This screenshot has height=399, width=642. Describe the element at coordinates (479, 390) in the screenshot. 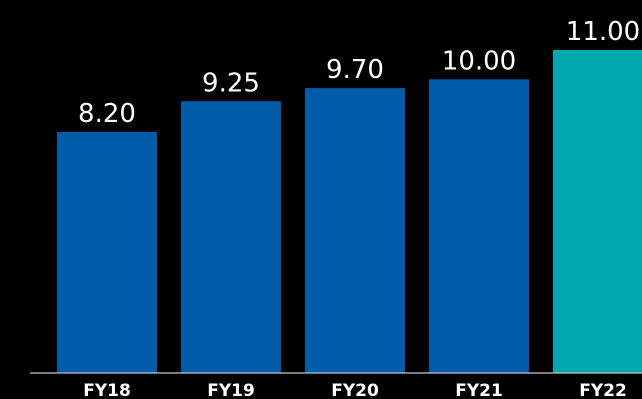

I see `tick-label-fy21: FY21` at that location.